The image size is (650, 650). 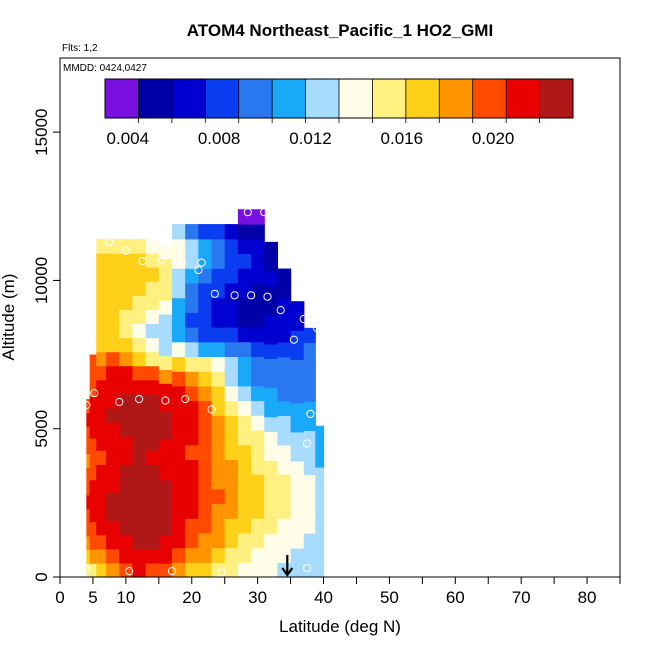 I want to click on x-axis: 0 5 10 20 30 40 50 60 70 80, so click(x=338, y=592).